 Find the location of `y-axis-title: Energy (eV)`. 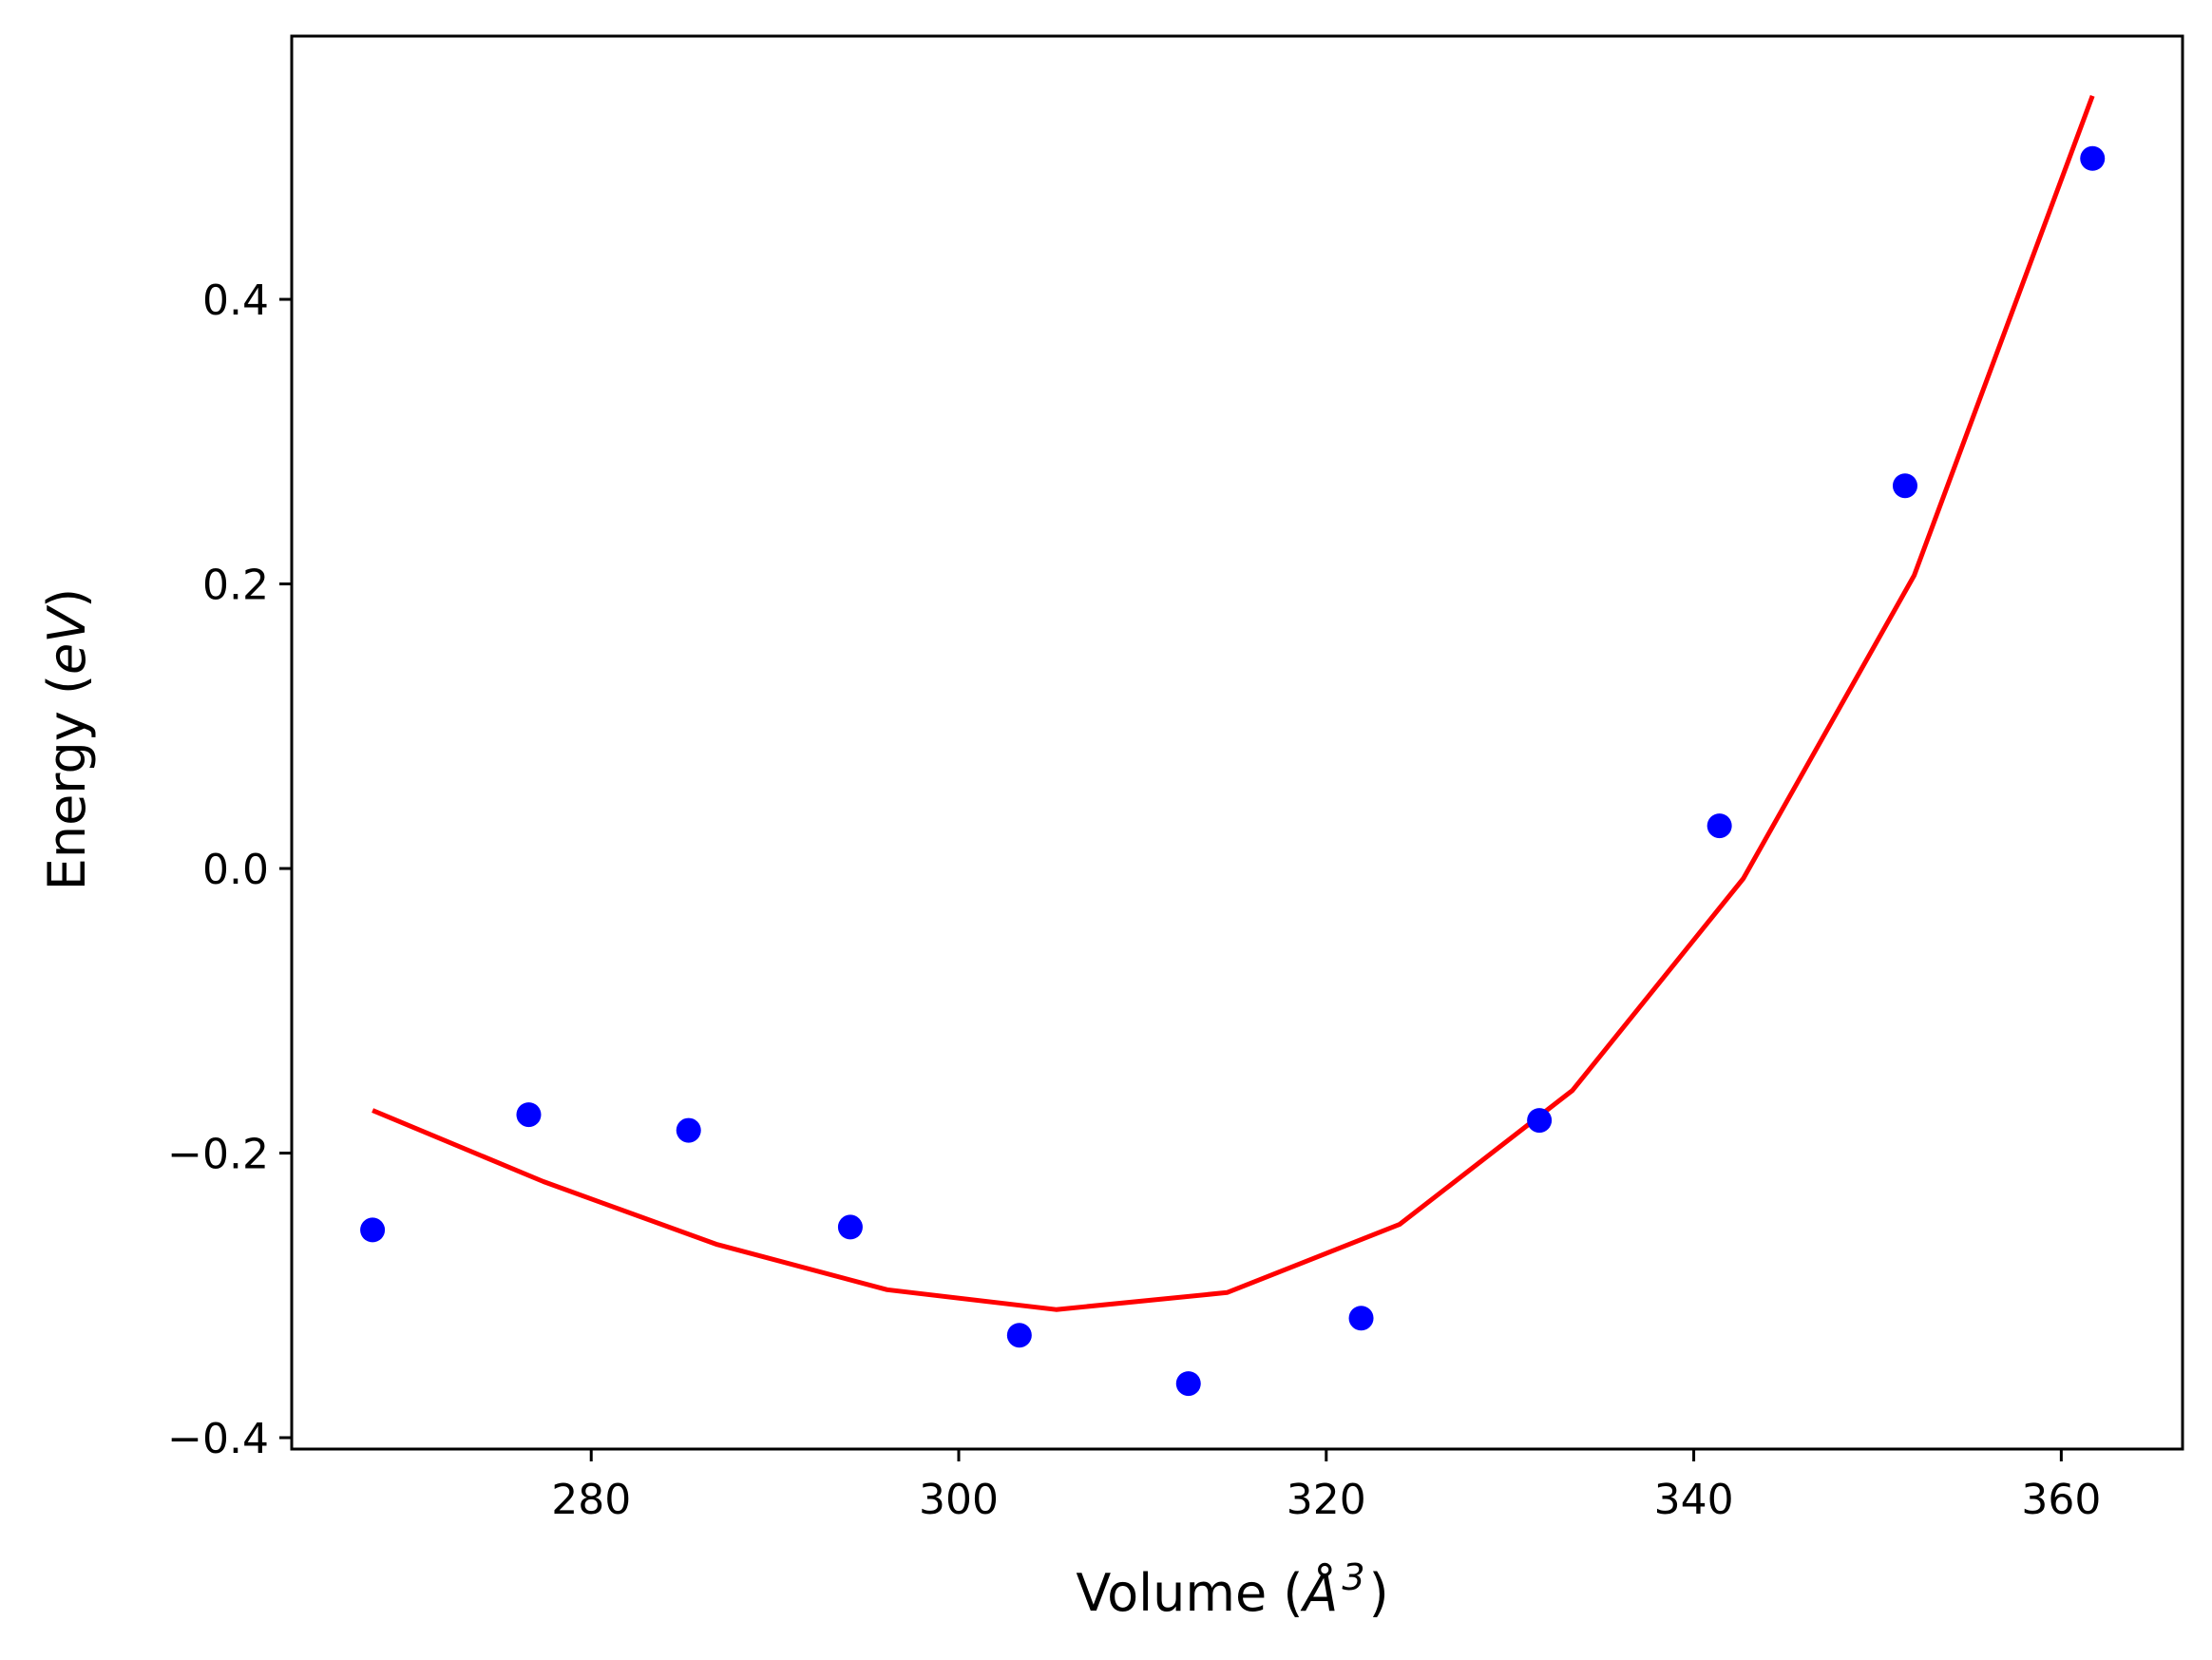

y-axis-title: Energy (eV) is located at coordinates (67, 739).